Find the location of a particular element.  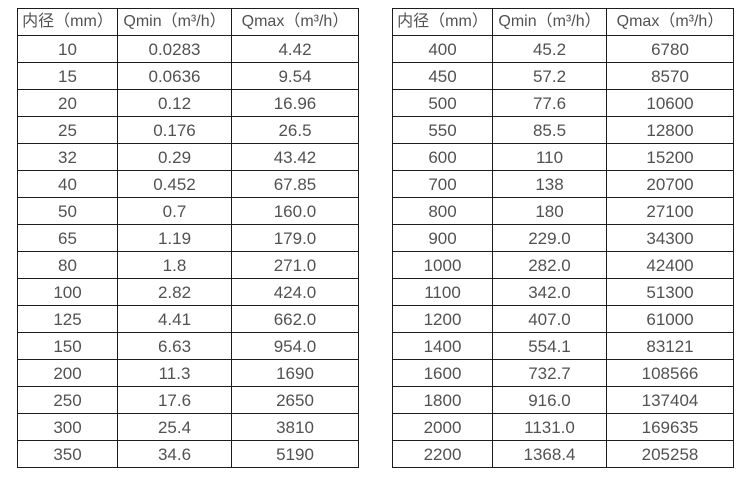

table-cell: 9.54 is located at coordinates (295, 76).